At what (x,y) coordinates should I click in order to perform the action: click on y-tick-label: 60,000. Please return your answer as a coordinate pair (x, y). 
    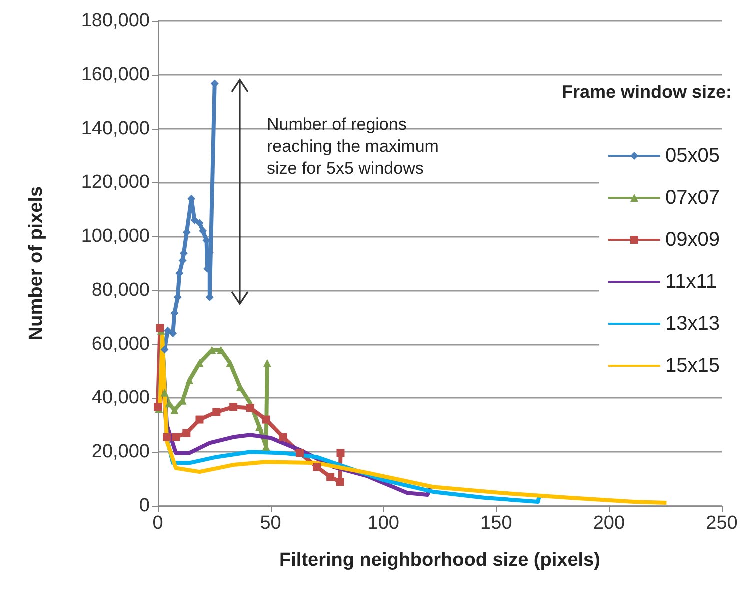
    Looking at the image, I should click on (121, 344).